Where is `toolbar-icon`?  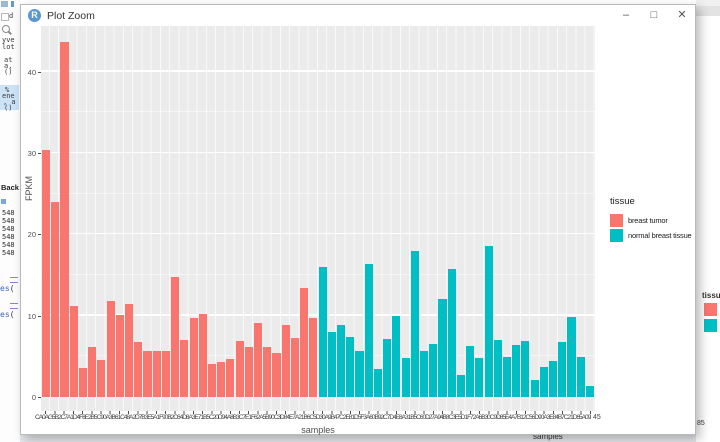 toolbar-icon is located at coordinates (12, 4).